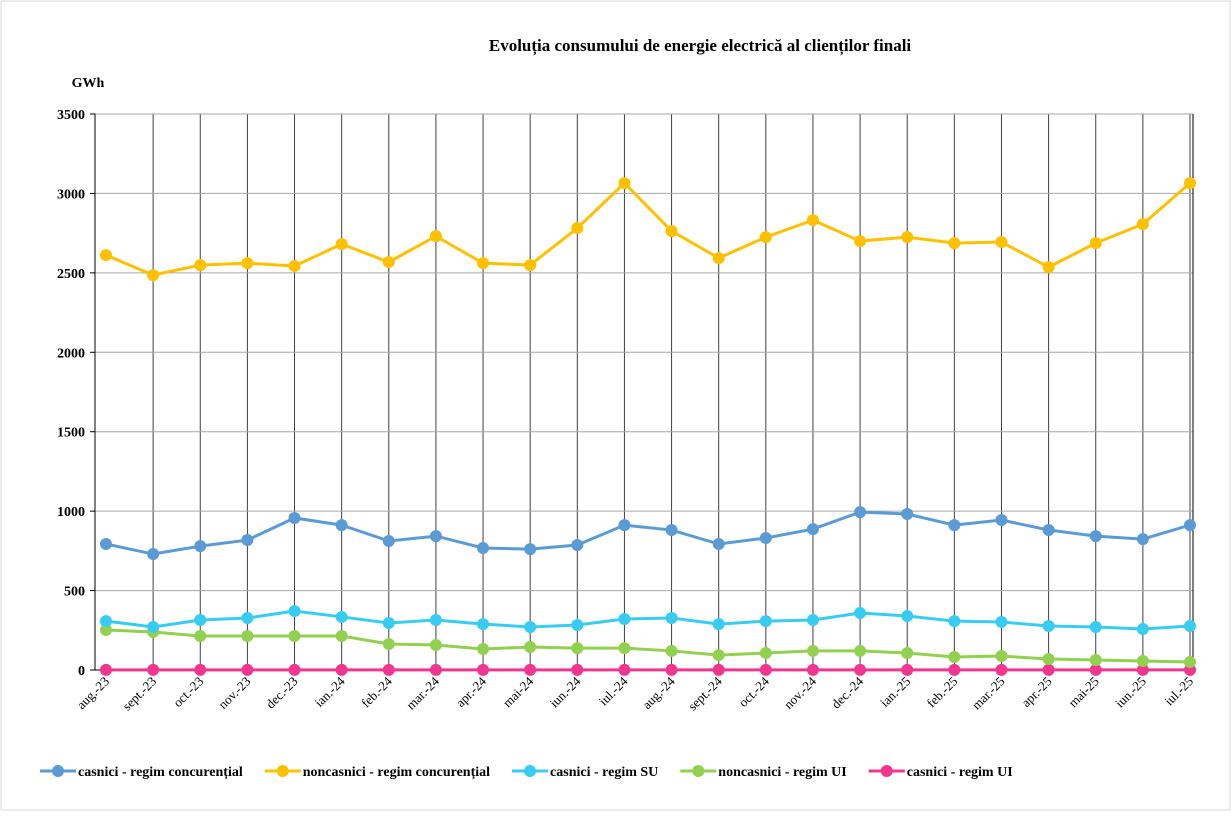 The image size is (1231, 816). I want to click on y-tick-label: 500, so click(74, 592).